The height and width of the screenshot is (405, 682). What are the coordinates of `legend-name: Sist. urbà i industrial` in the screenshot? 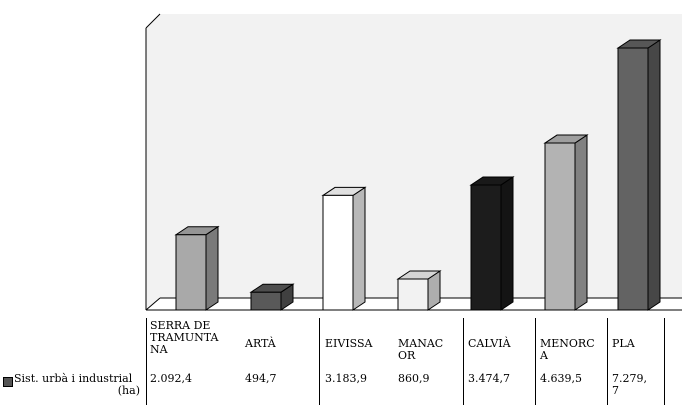 It's located at (73, 378).